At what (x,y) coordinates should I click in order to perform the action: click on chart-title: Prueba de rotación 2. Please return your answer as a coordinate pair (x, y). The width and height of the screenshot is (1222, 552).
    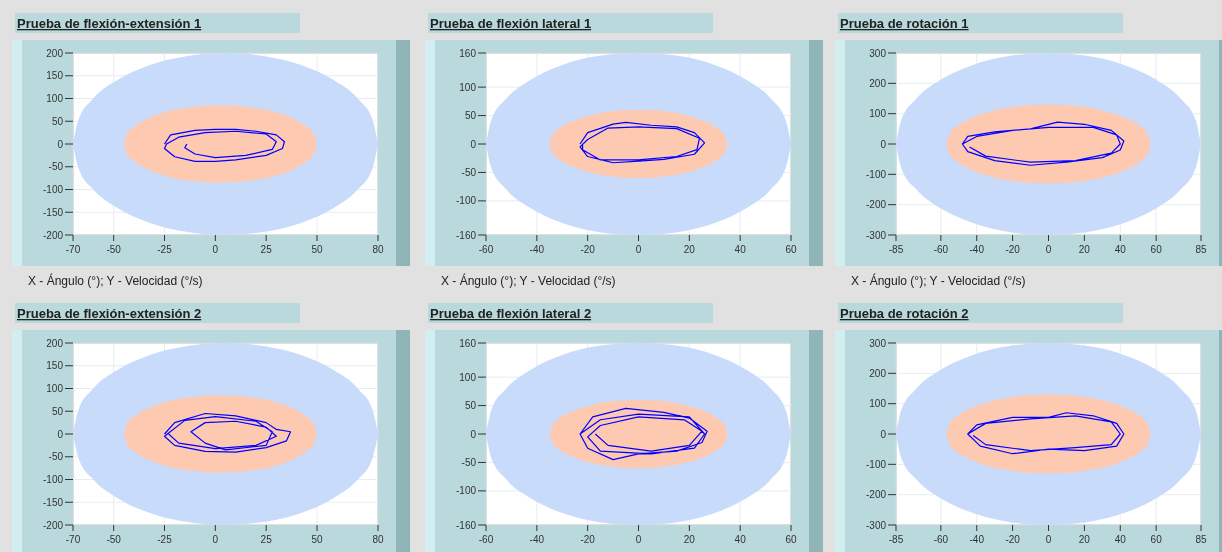
    Looking at the image, I should click on (904, 313).